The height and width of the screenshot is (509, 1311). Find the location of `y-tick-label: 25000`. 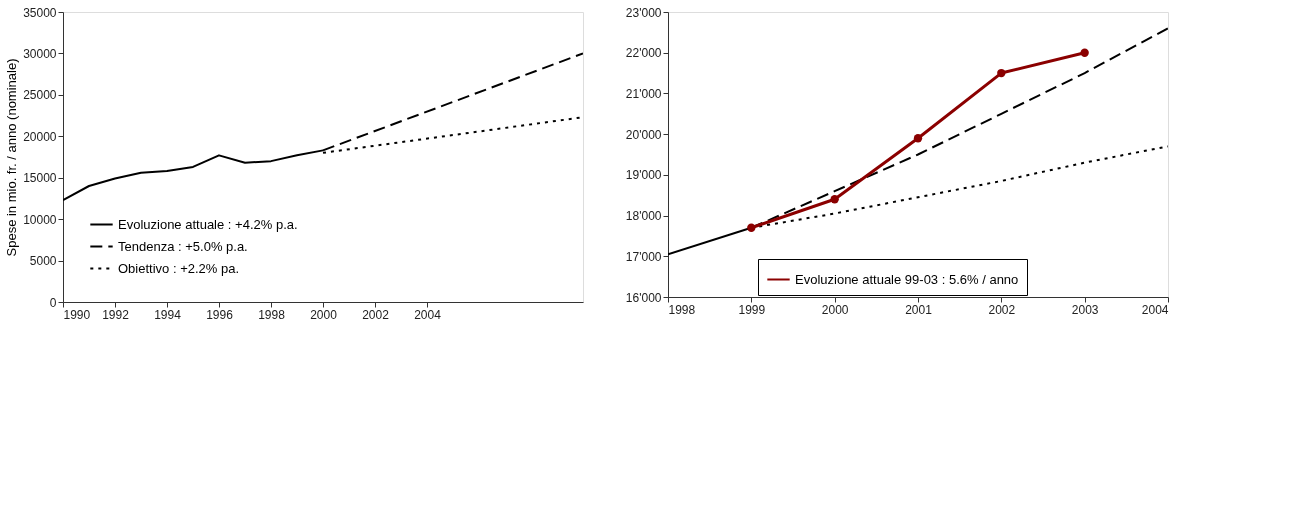

y-tick-label: 25000 is located at coordinates (40, 95).